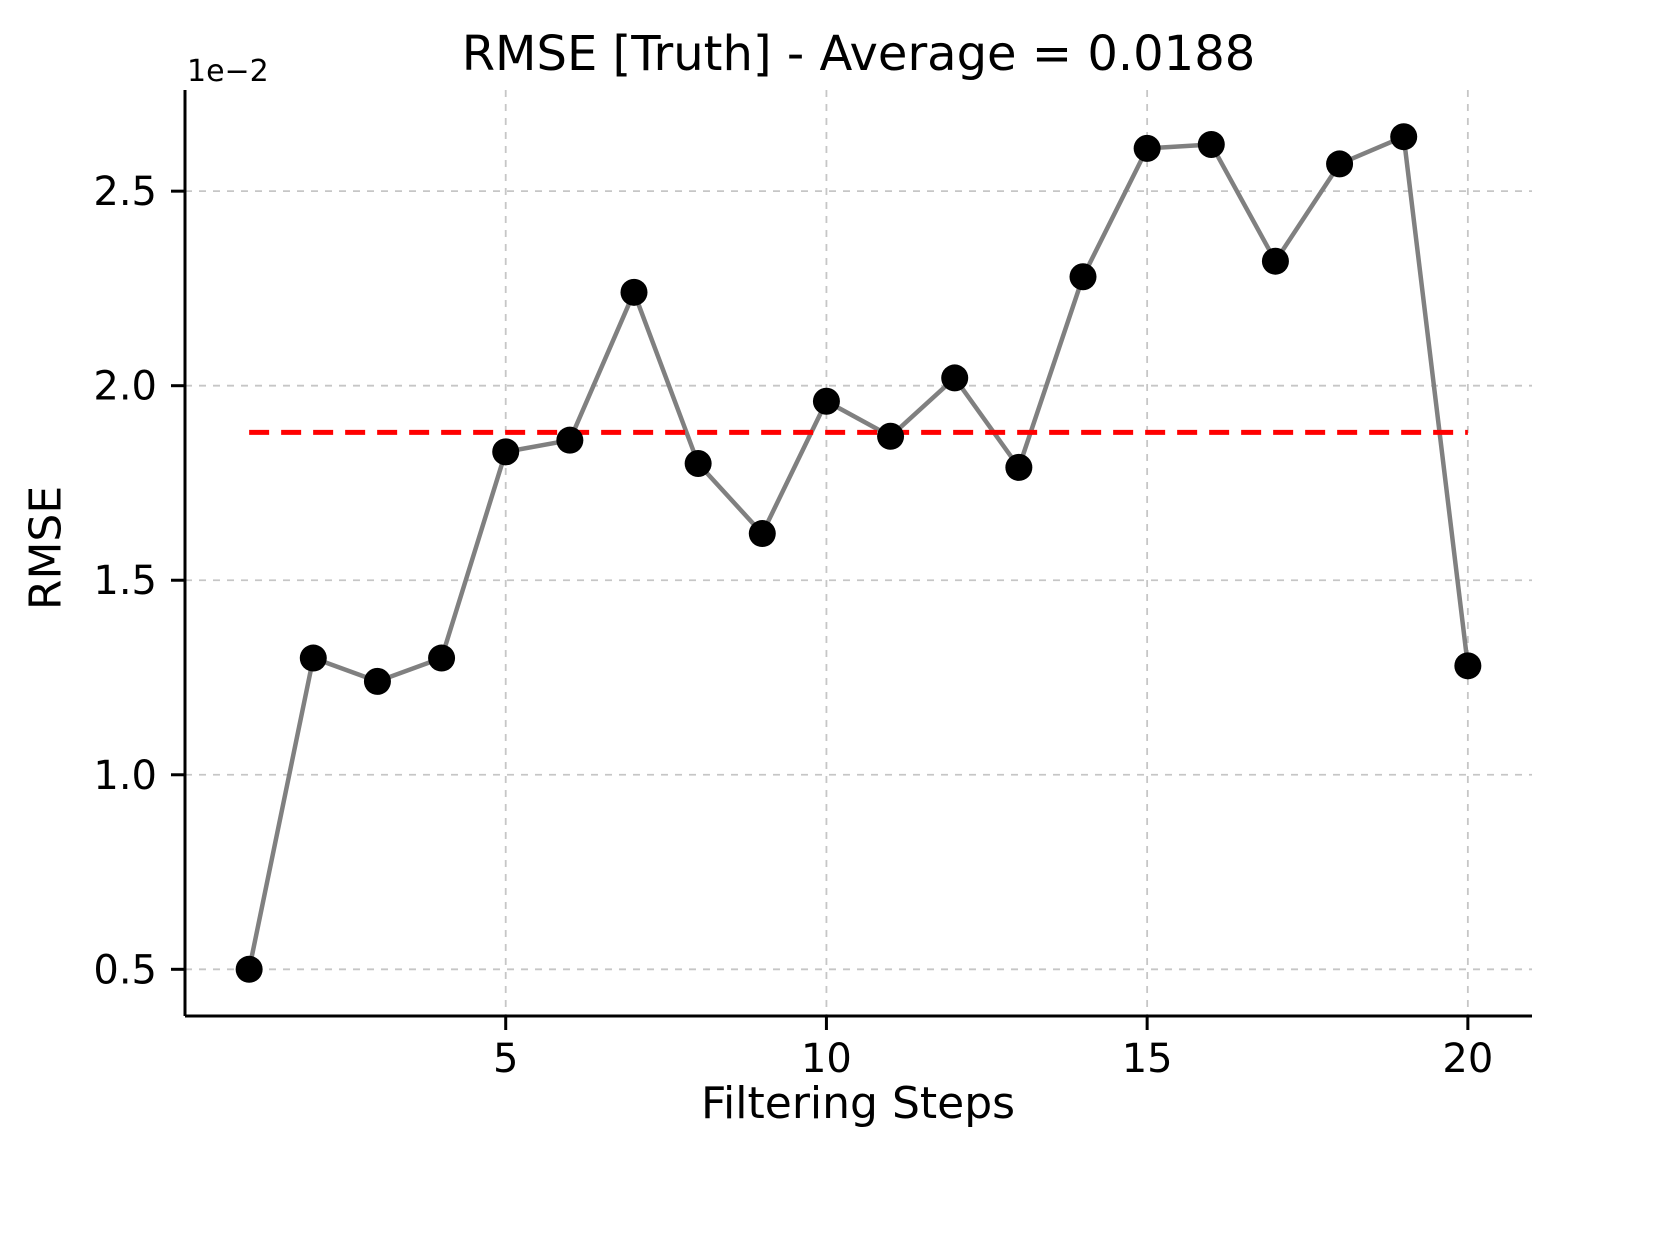  I want to click on x-tick-label: 5, so click(505, 1059).